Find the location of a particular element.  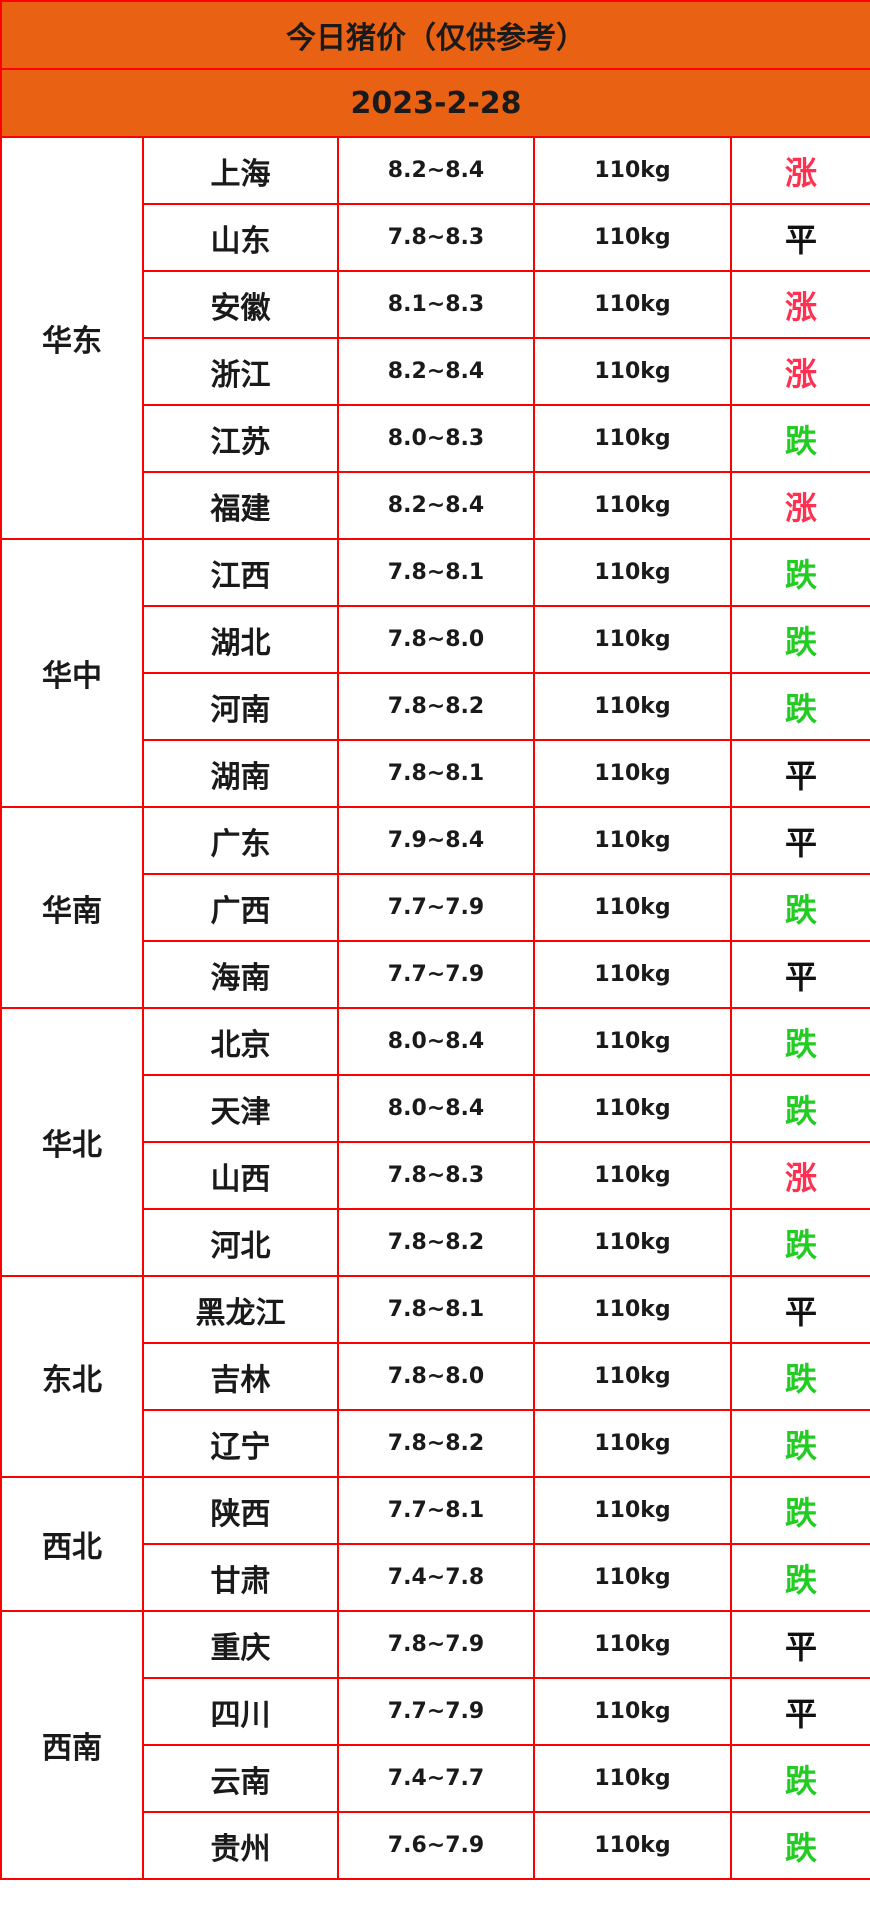

price-cell: 7.6~7.9 is located at coordinates (436, 1845).